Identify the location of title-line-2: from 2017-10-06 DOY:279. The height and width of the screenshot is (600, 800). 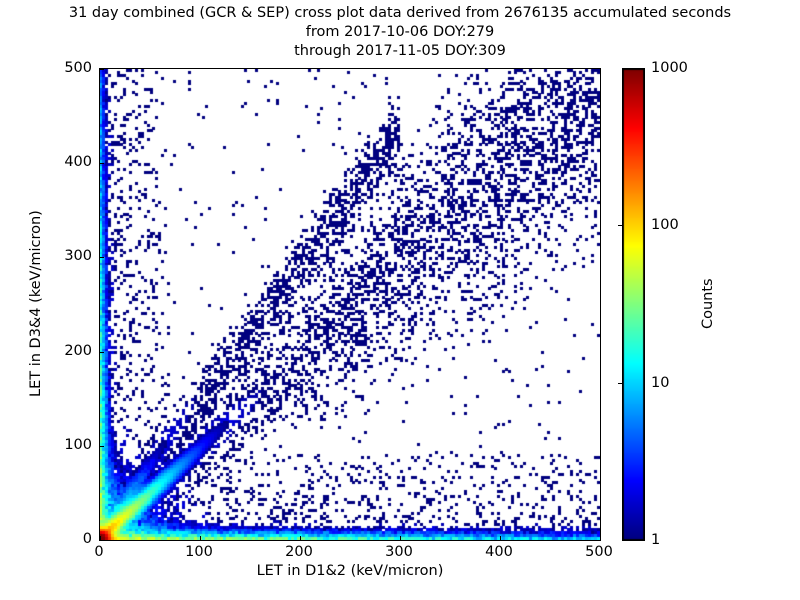
(400, 32).